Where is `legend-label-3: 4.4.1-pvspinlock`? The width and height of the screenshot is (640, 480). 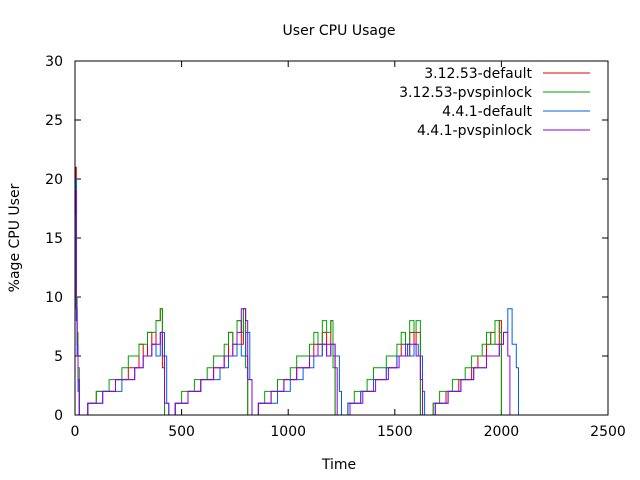
legend-label-3: 4.4.1-pvspinlock is located at coordinates (475, 131).